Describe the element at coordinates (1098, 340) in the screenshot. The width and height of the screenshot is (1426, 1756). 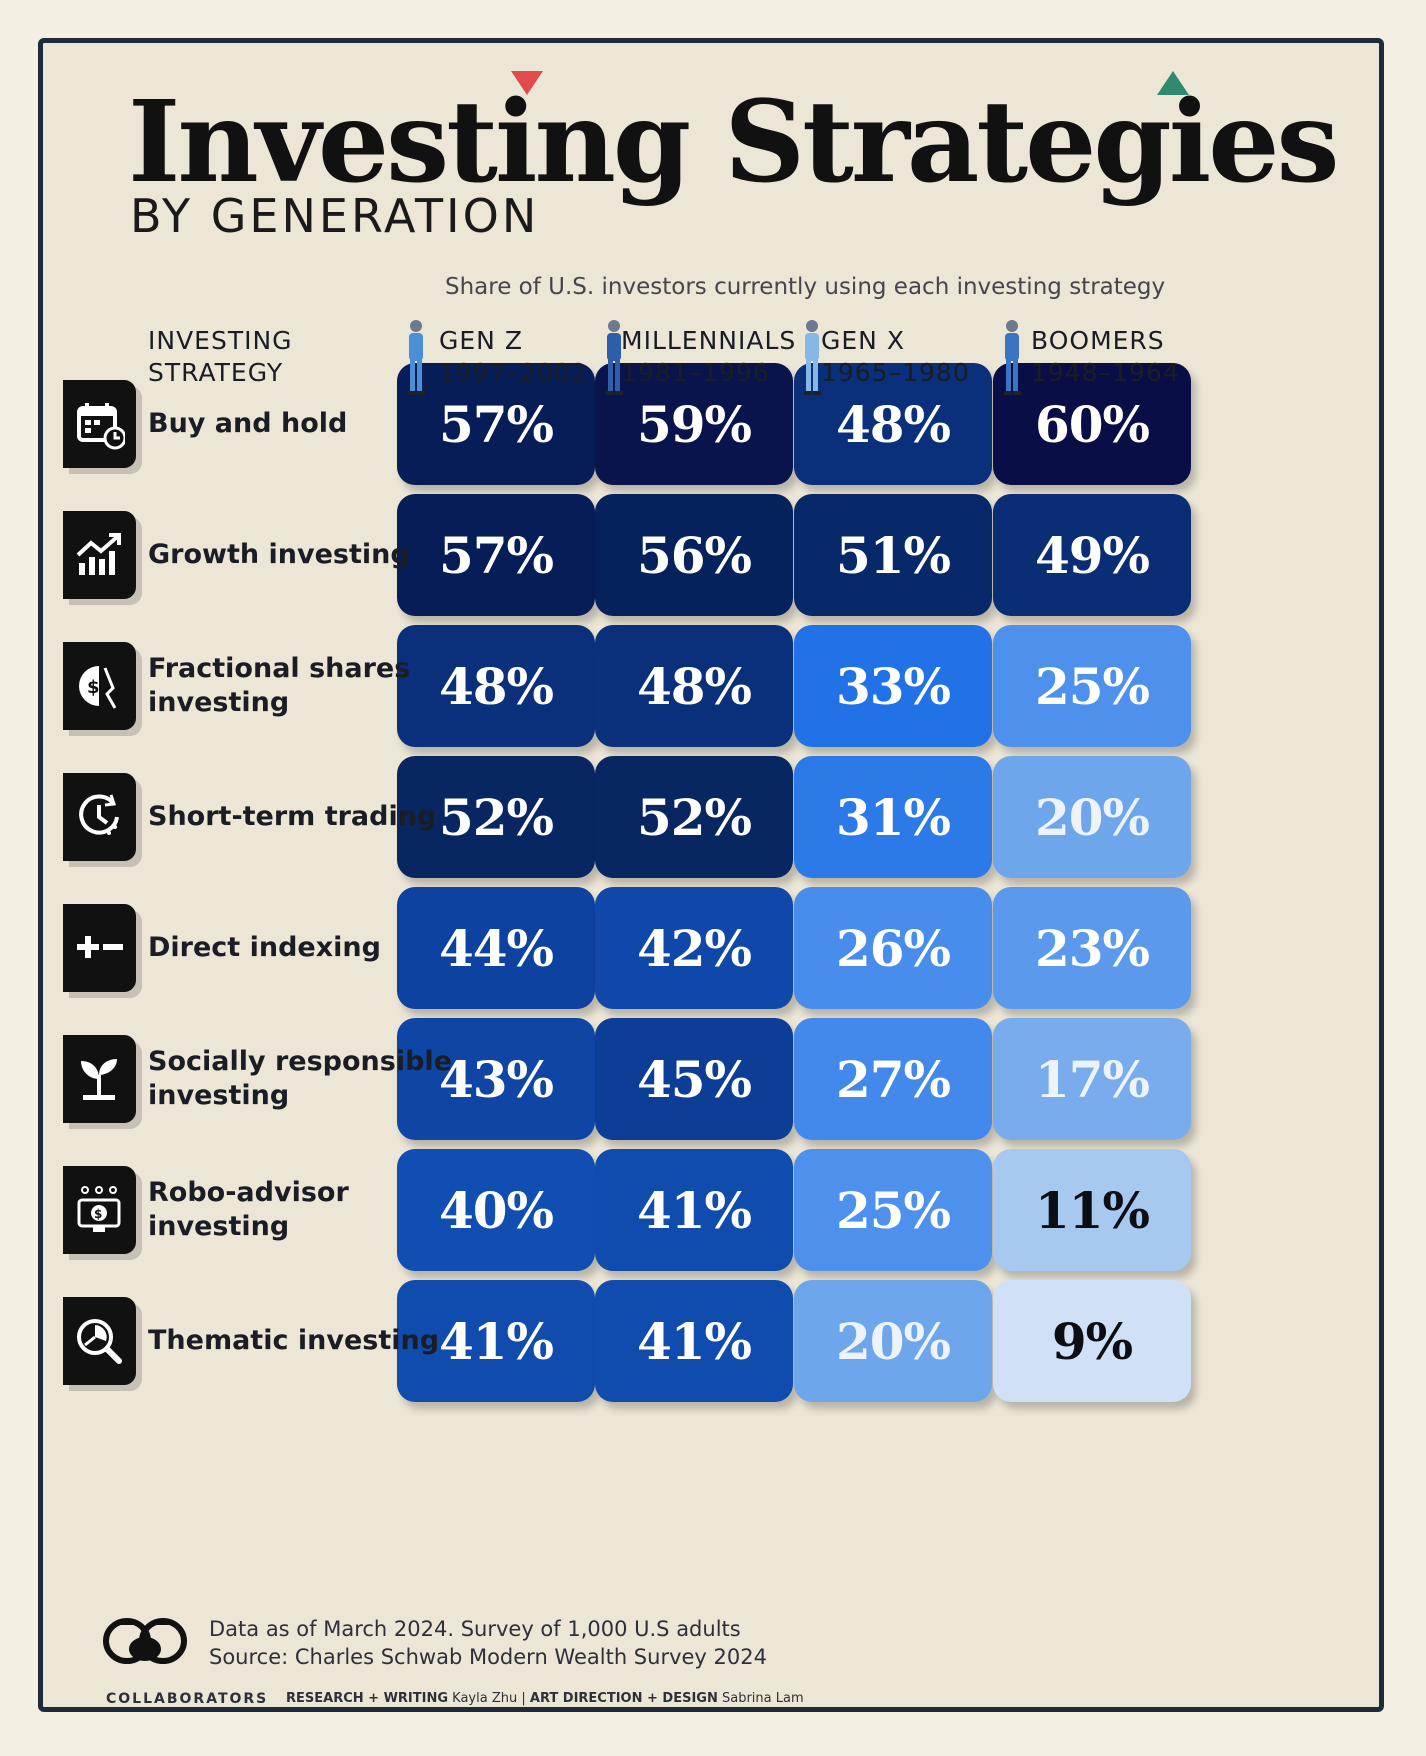
I see `generation-name: BOOMERS` at that location.